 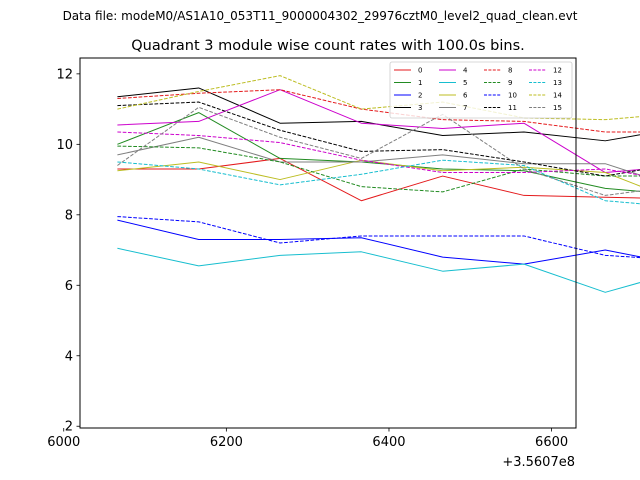 I want to click on legend-label-15: 15, so click(x=557, y=108).